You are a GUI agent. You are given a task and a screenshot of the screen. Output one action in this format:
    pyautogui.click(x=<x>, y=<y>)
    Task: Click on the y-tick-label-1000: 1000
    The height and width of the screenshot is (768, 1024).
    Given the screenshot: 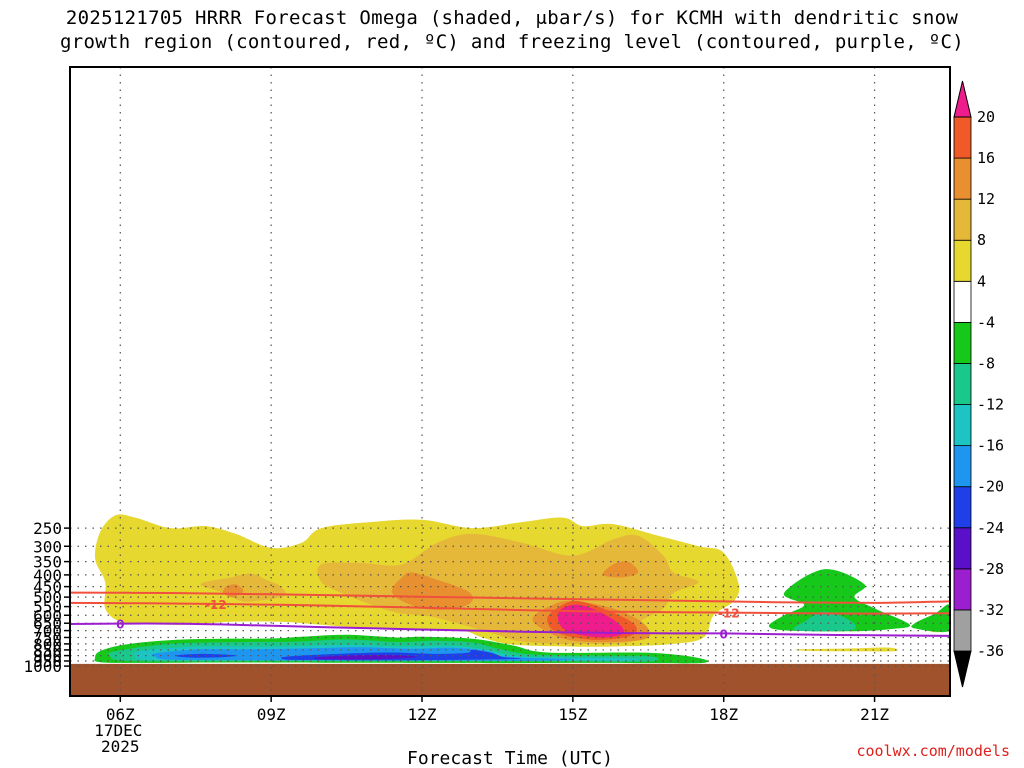 What is the action you would take?
    pyautogui.click(x=42, y=666)
    